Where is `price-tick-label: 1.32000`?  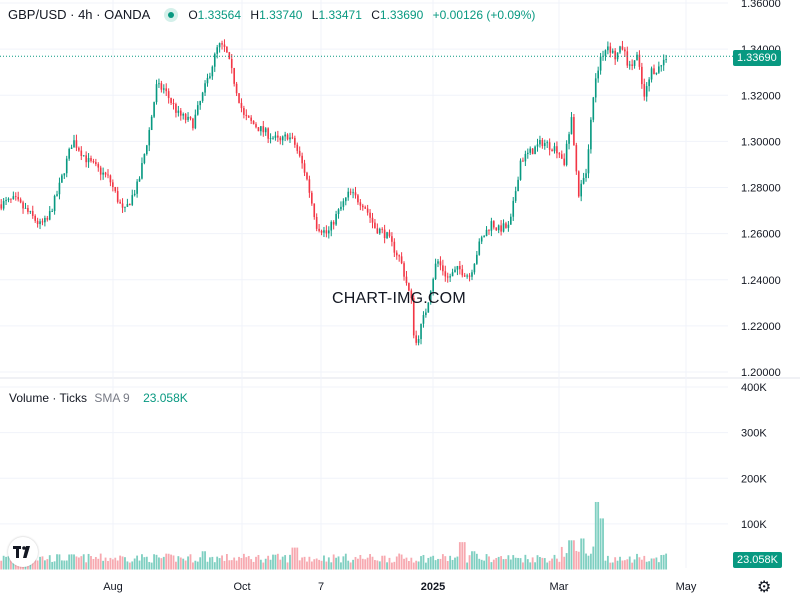 price-tick-label: 1.32000 is located at coordinates (761, 96).